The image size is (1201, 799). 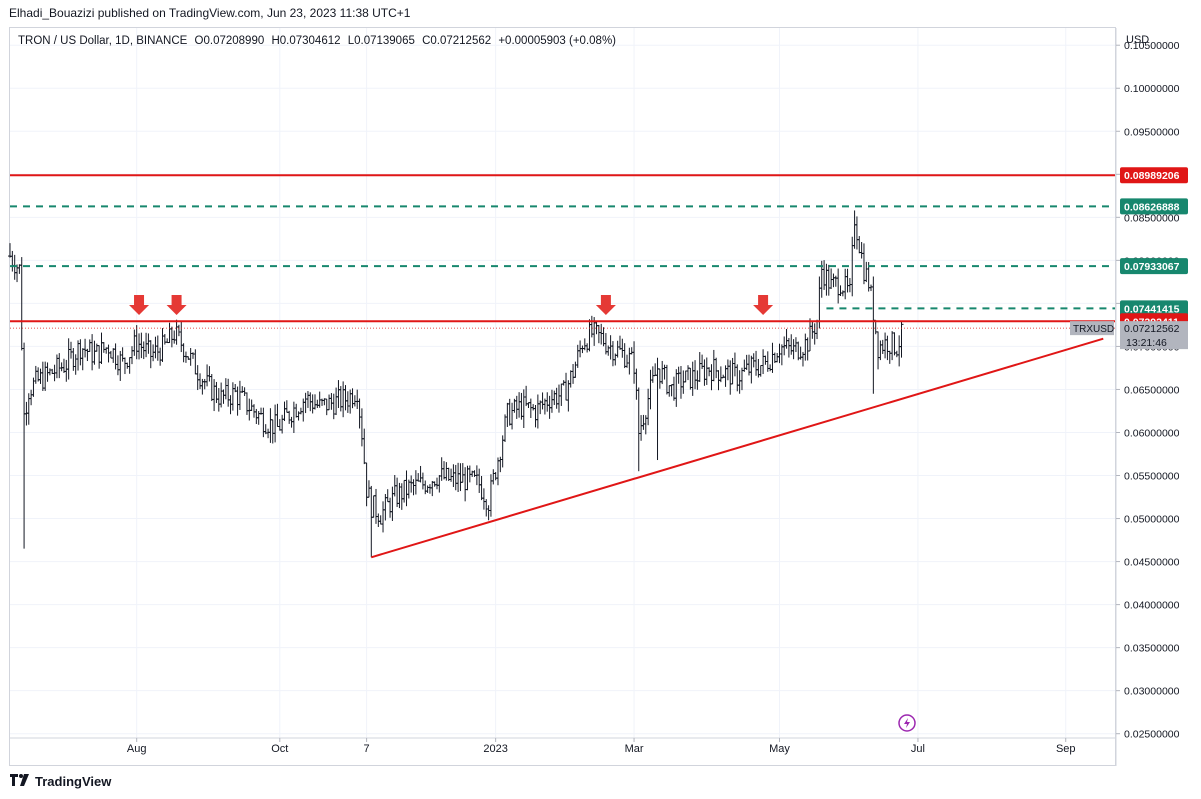 What do you see at coordinates (918, 749) in the screenshot?
I see `x-tick-label: Jul` at bounding box center [918, 749].